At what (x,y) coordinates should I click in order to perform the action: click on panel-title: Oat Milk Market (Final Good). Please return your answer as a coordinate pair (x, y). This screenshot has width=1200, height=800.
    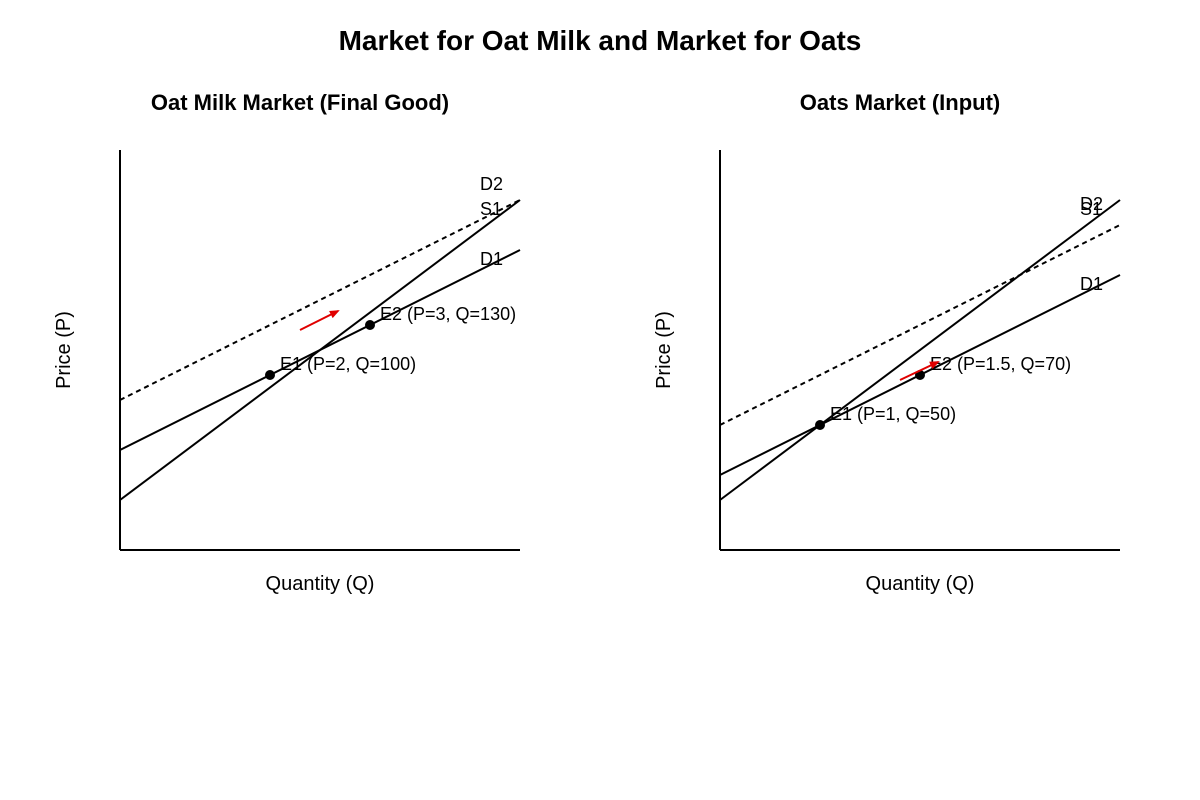
    Looking at the image, I should click on (300, 102).